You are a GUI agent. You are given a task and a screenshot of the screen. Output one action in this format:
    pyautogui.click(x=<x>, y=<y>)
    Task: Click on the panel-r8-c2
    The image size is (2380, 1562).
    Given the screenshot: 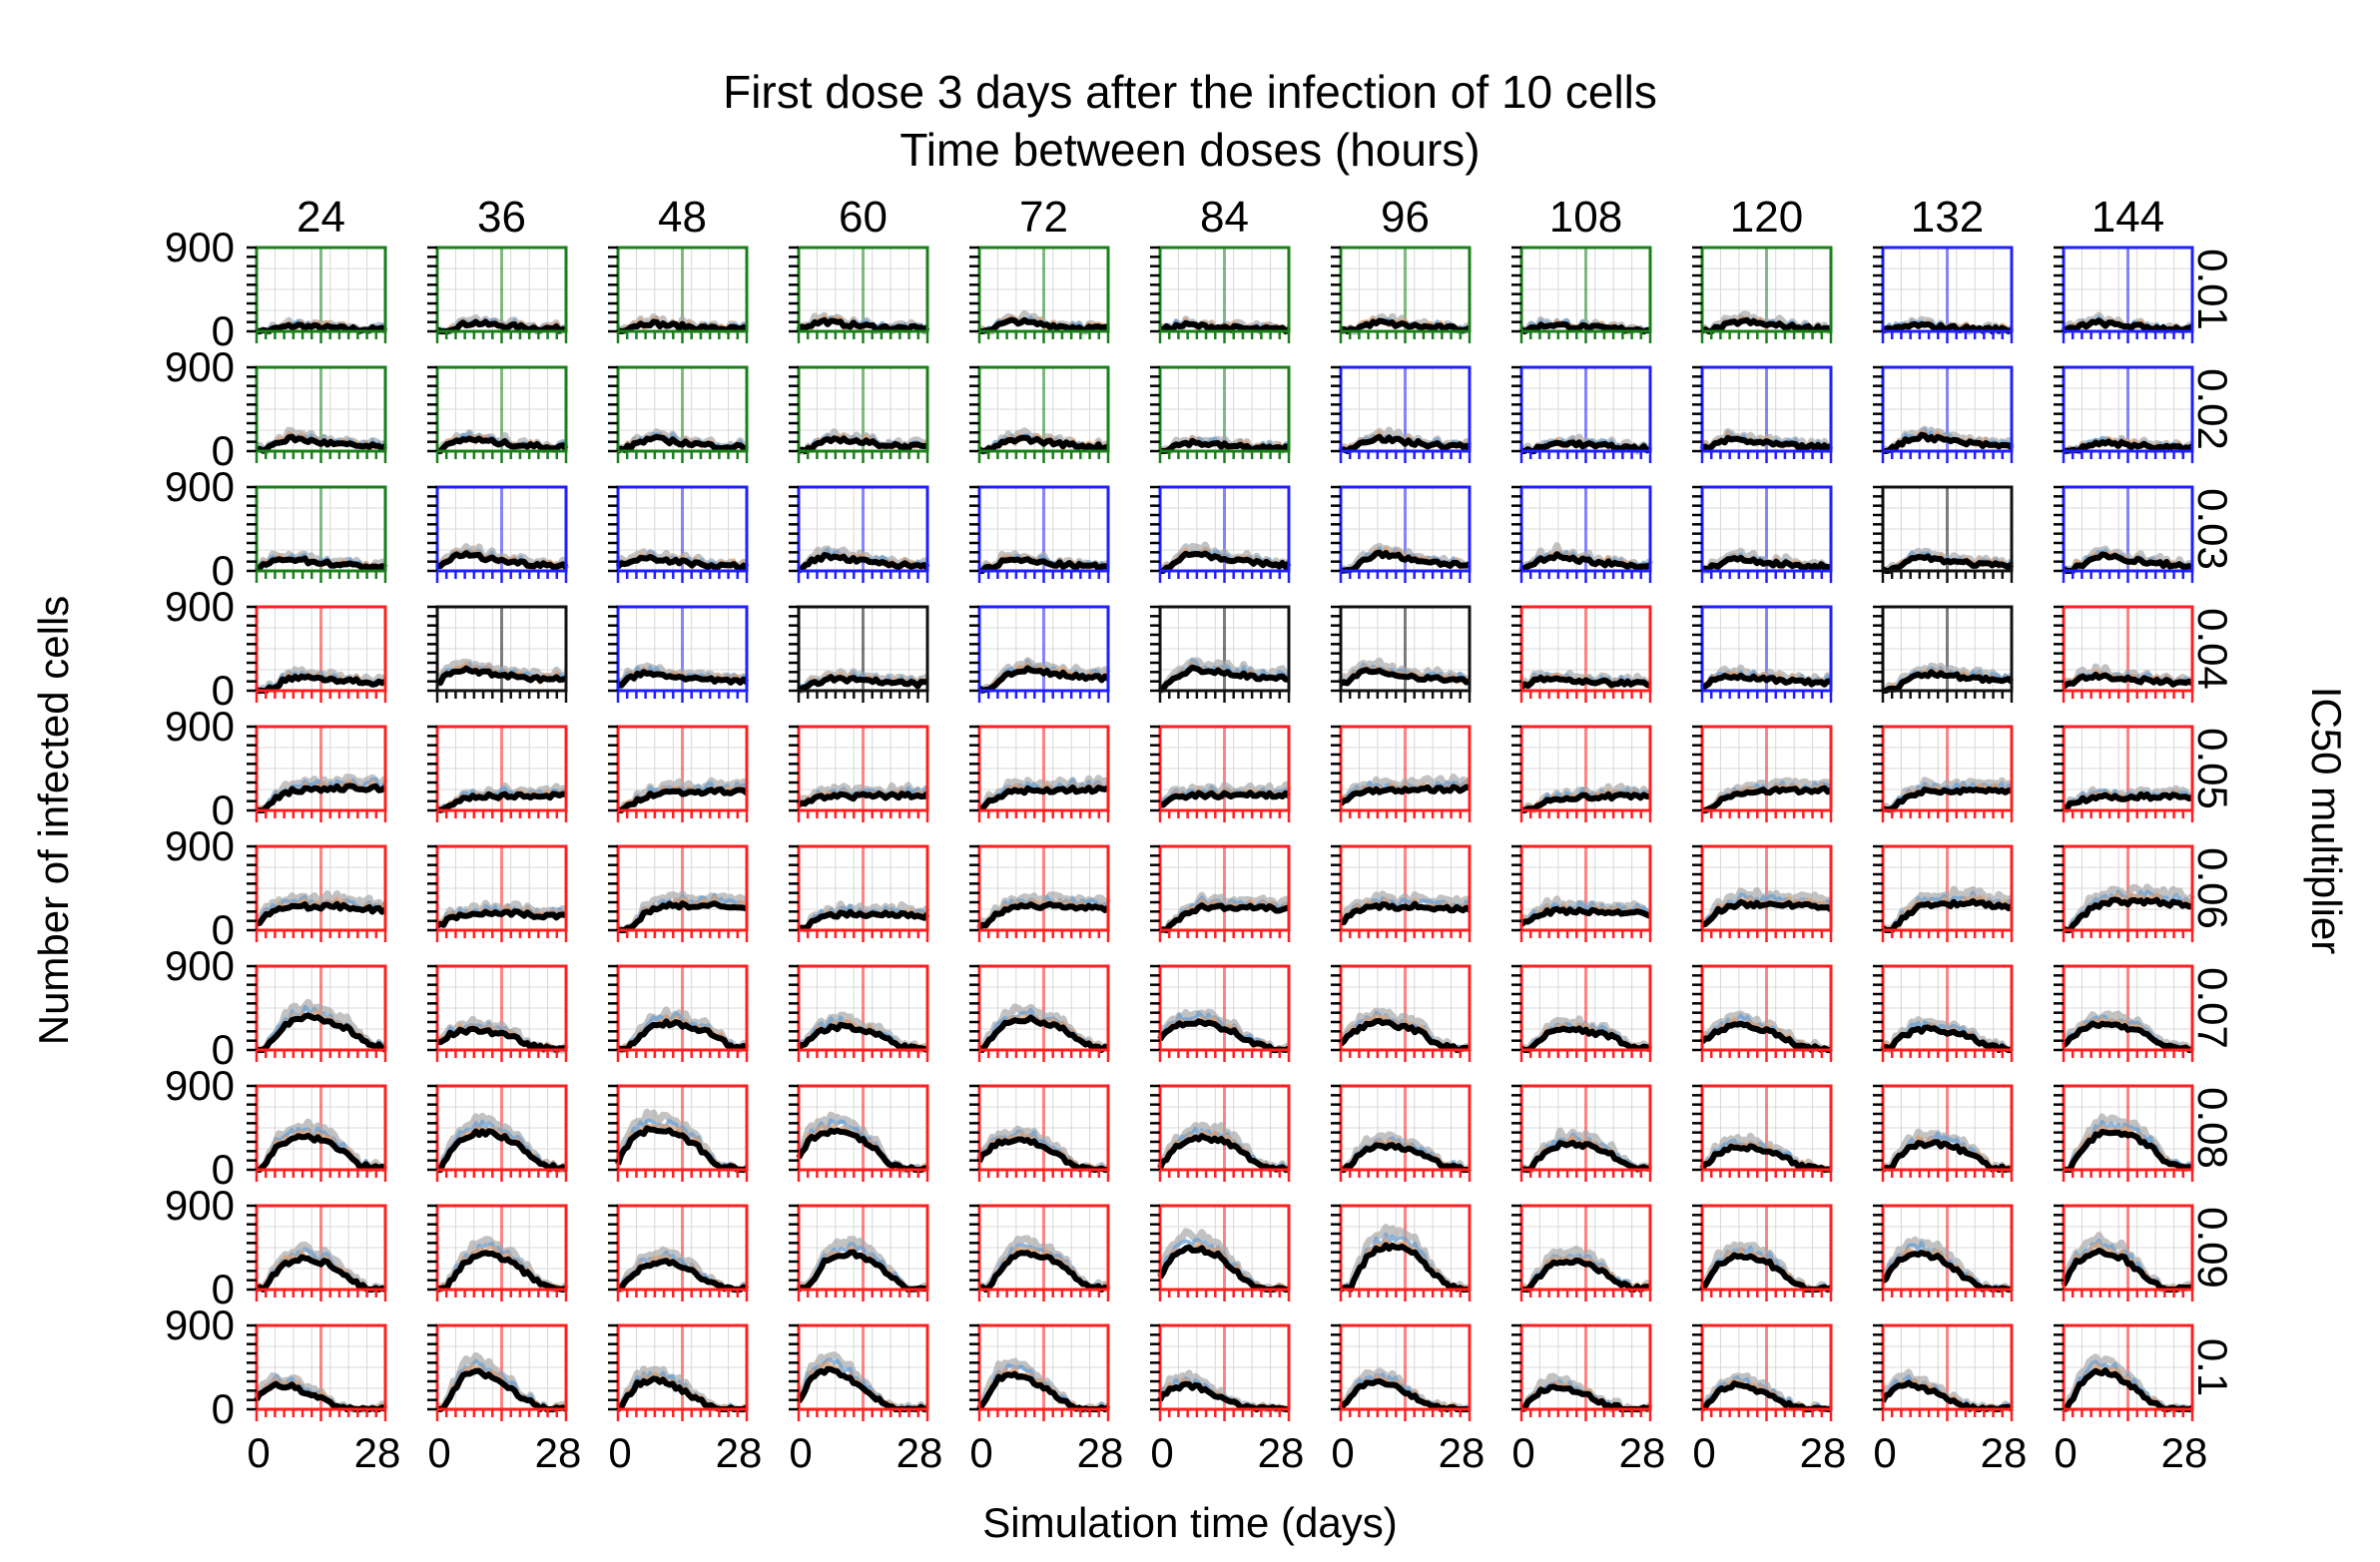 What is the action you would take?
    pyautogui.click(x=497, y=1133)
    